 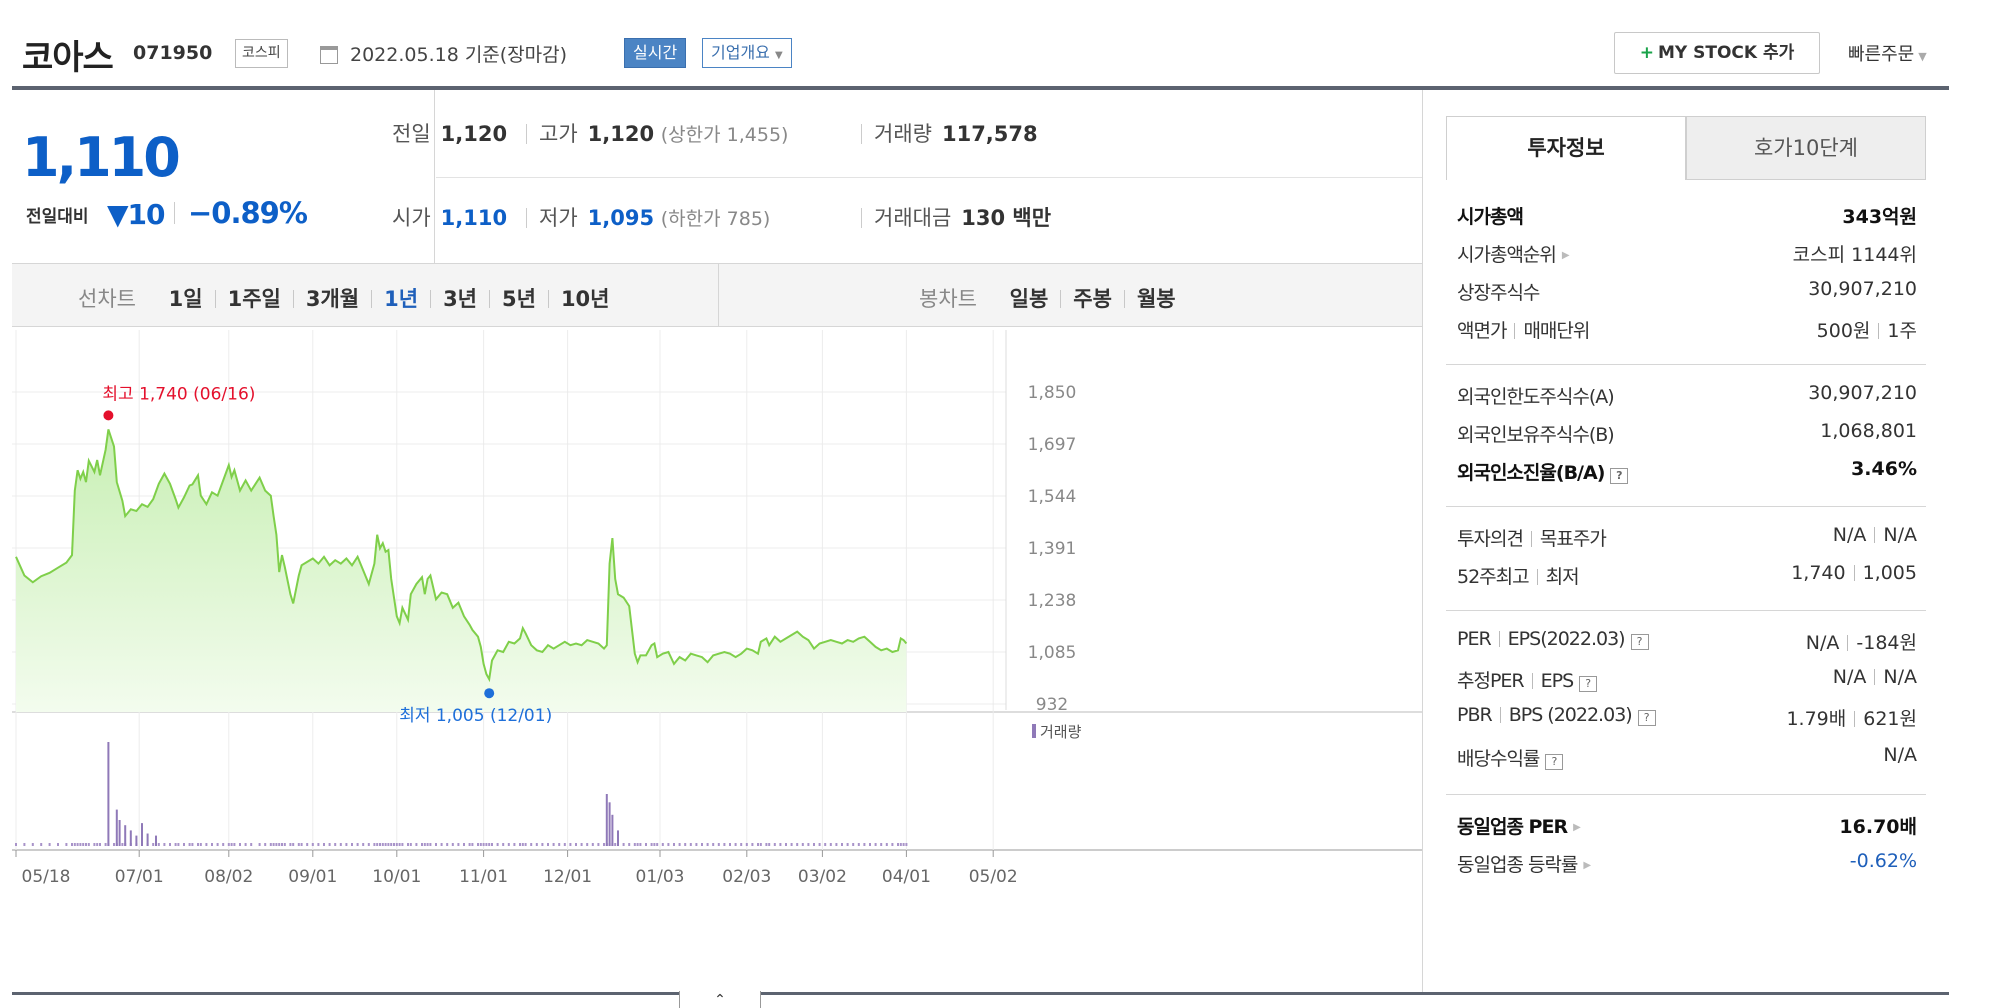 What do you see at coordinates (621, 218) in the screenshot?
I see `low-value: 1,095` at bounding box center [621, 218].